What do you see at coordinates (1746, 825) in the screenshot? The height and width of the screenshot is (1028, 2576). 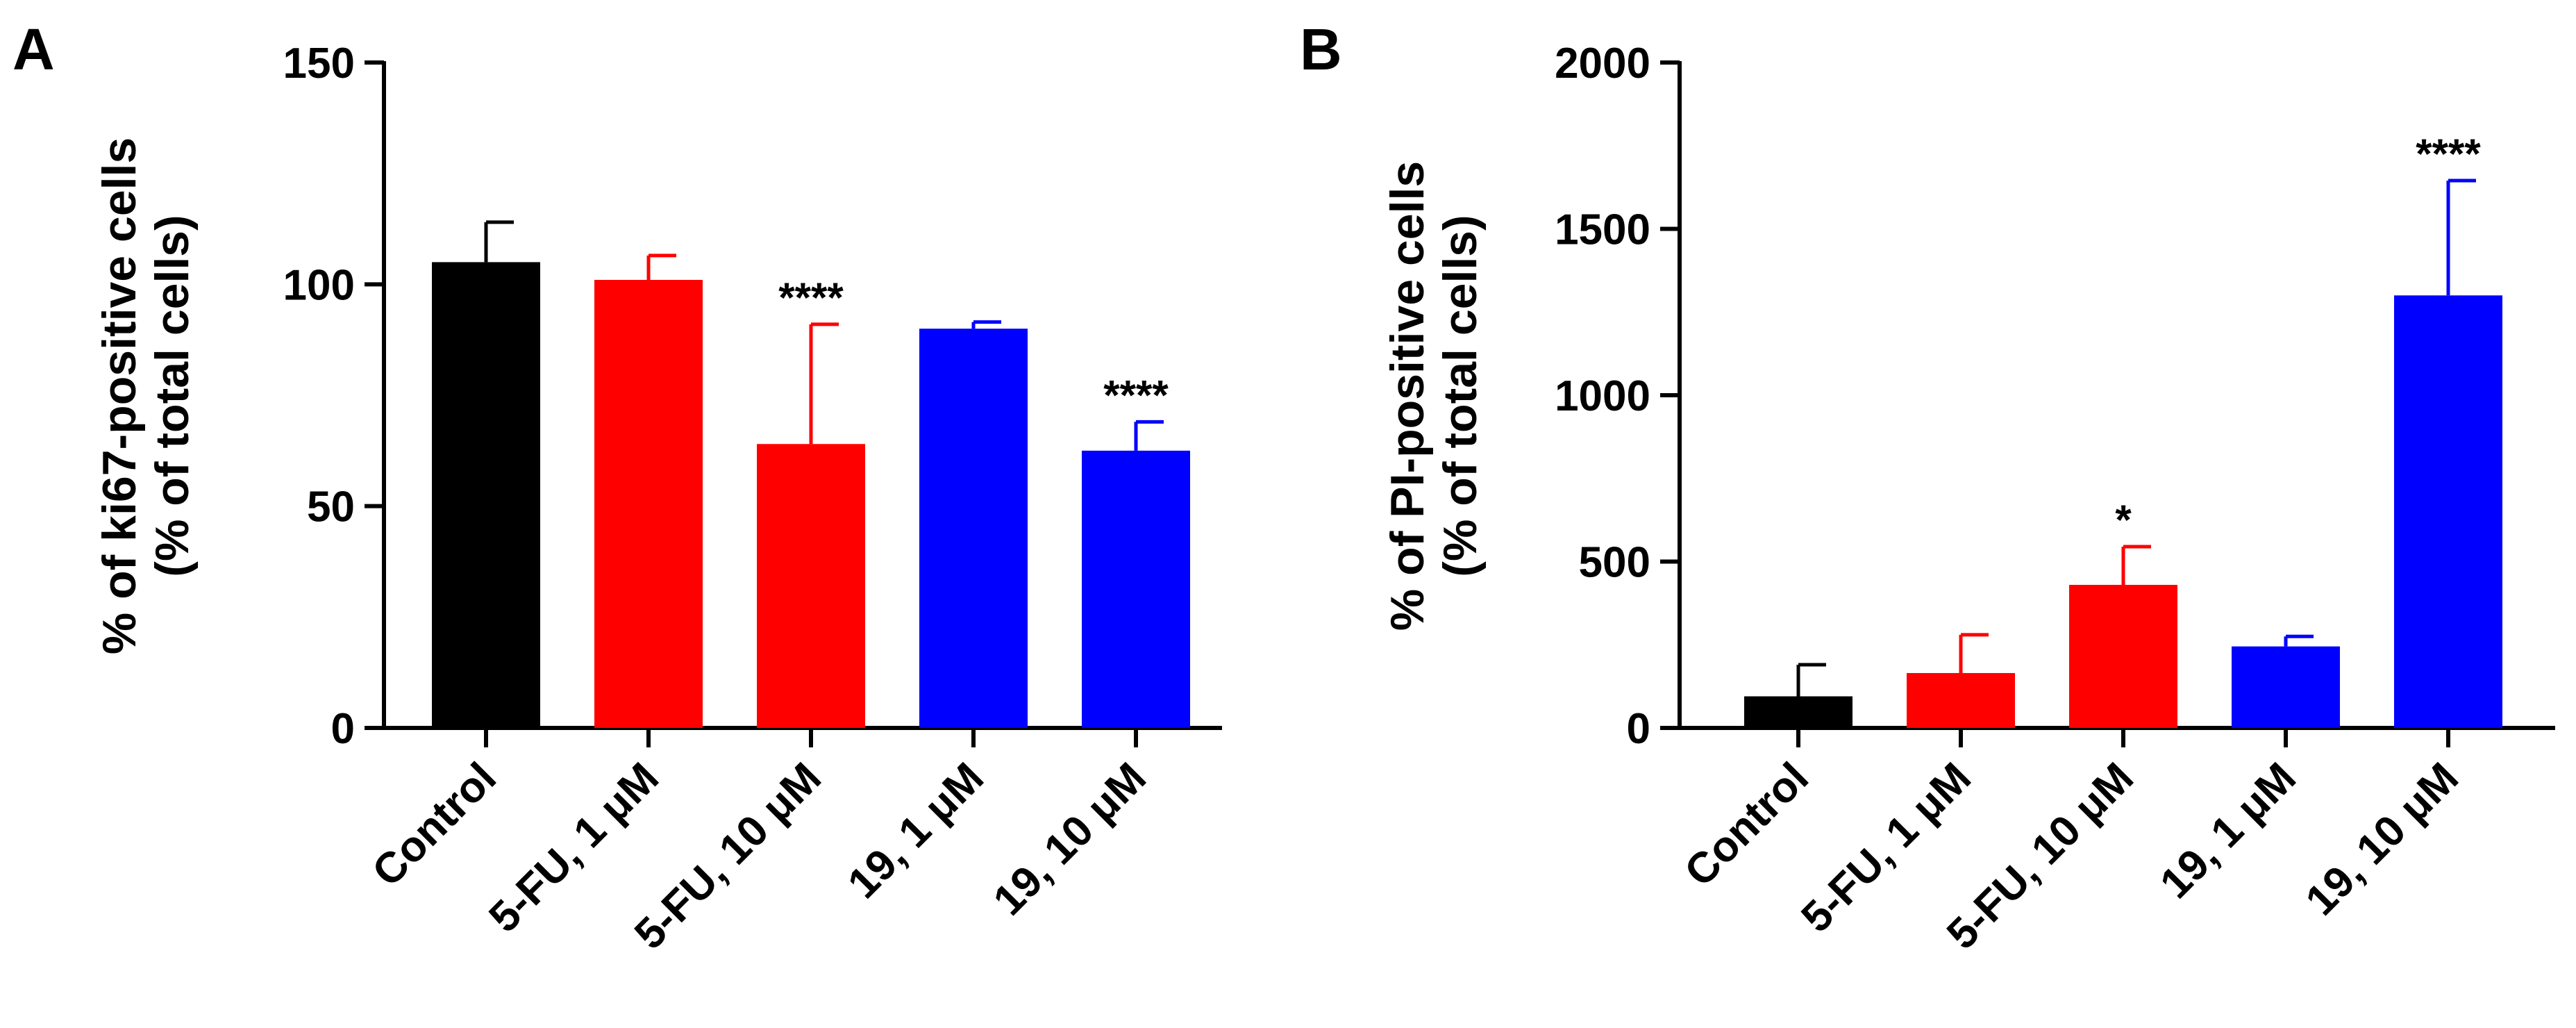 I see `chart-b-category-label-0: Control` at bounding box center [1746, 825].